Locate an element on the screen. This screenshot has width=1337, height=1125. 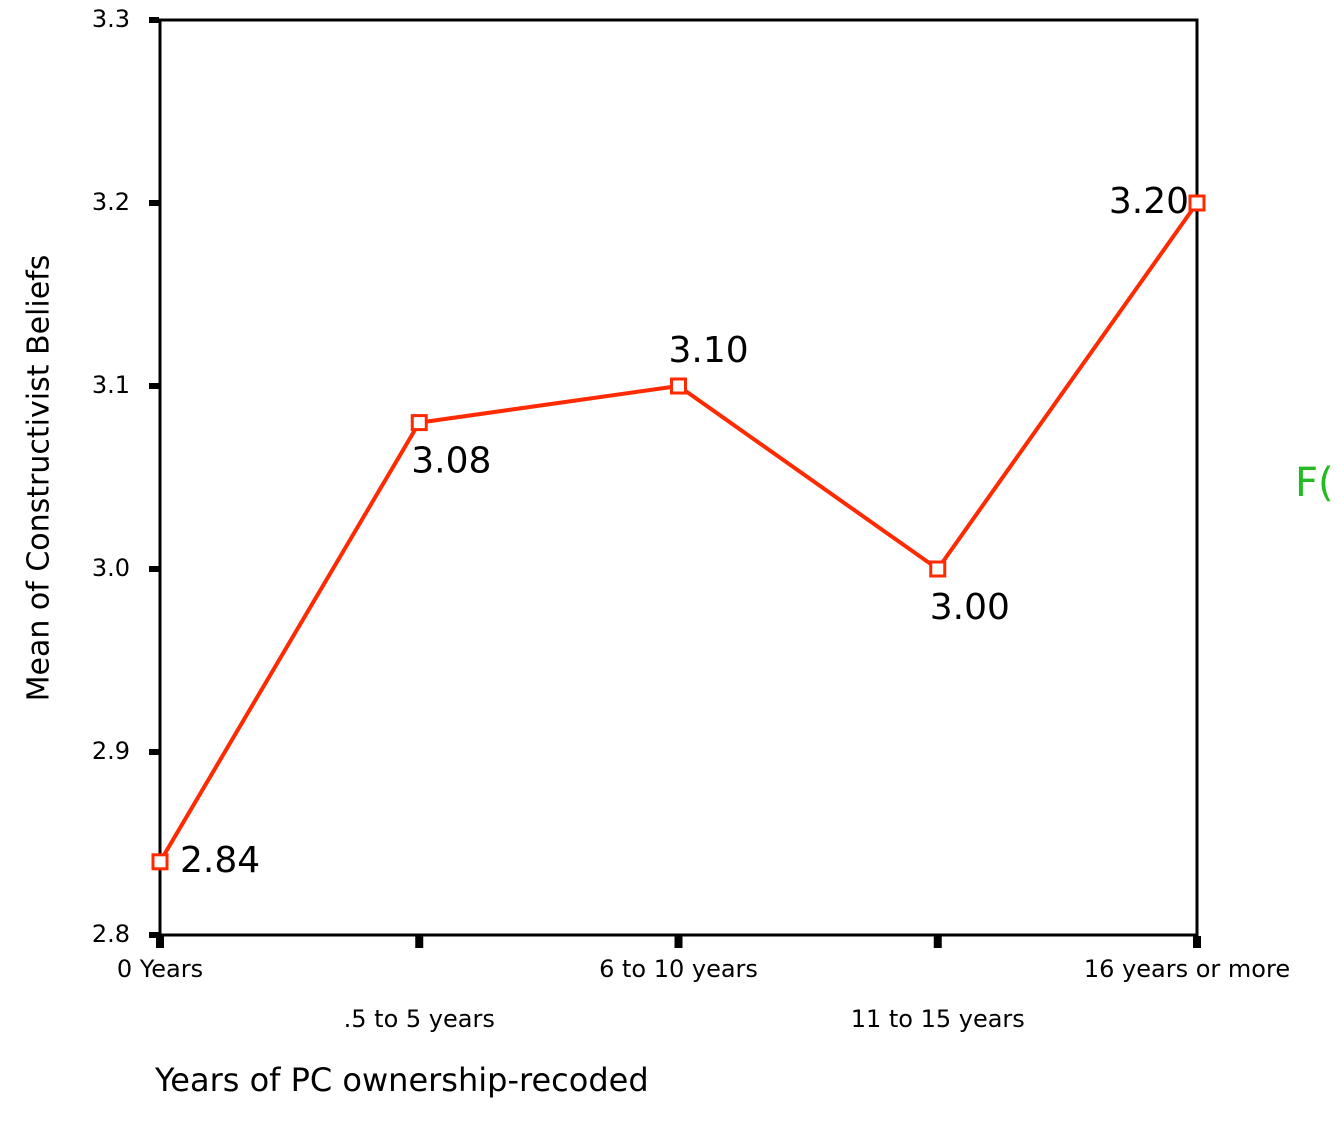
x-tick-label: .5 to 5 years is located at coordinates (419, 1019).